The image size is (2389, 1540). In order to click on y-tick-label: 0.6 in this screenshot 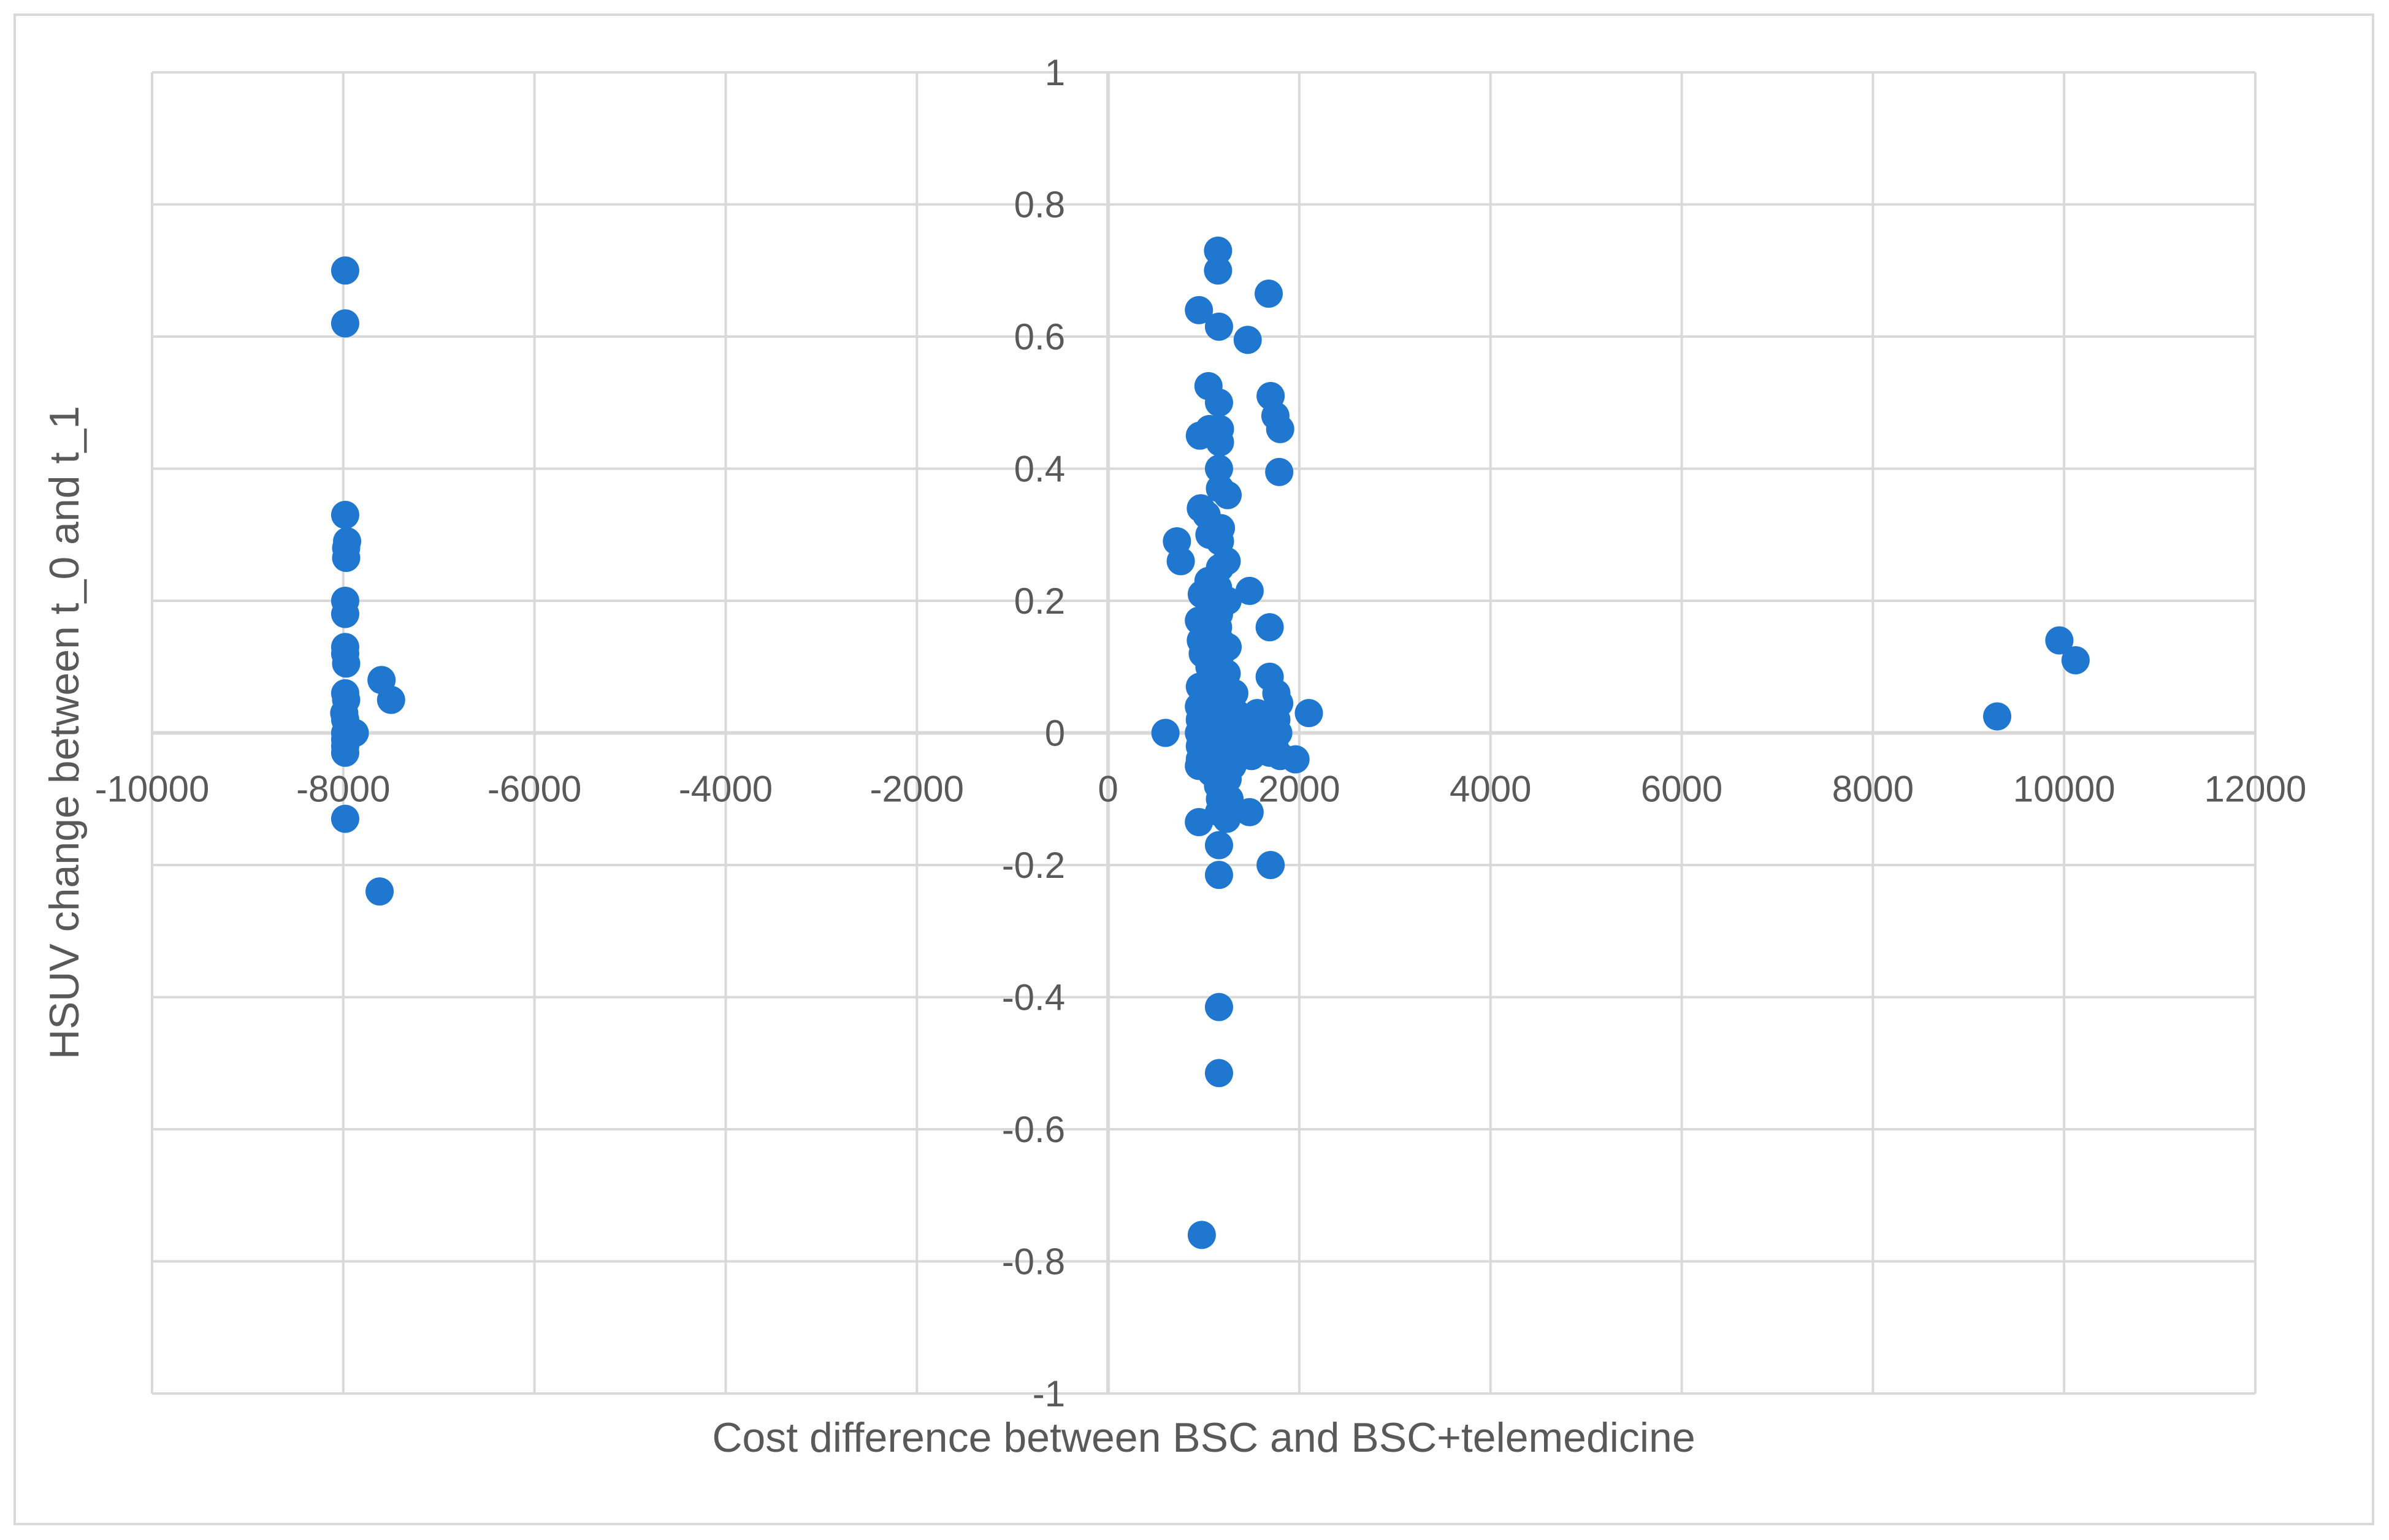, I will do `click(1039, 337)`.